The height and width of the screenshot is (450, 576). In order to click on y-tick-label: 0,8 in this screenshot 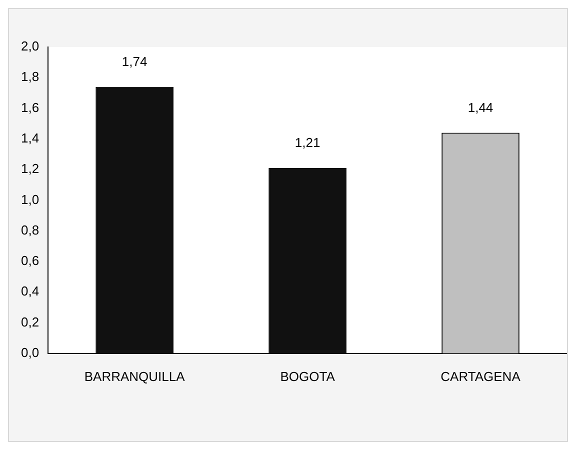, I will do `click(30, 230)`.